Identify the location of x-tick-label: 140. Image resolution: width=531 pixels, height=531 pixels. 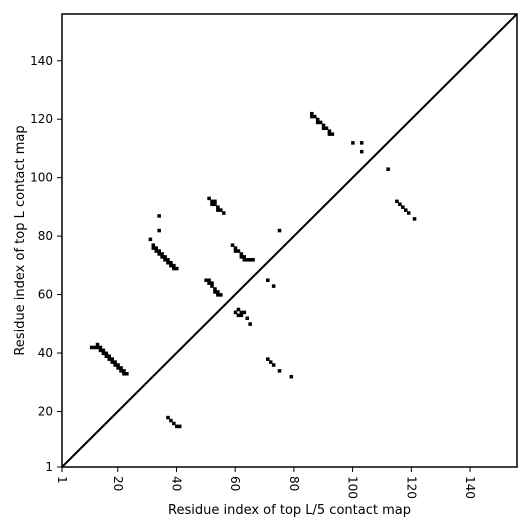
(470, 487).